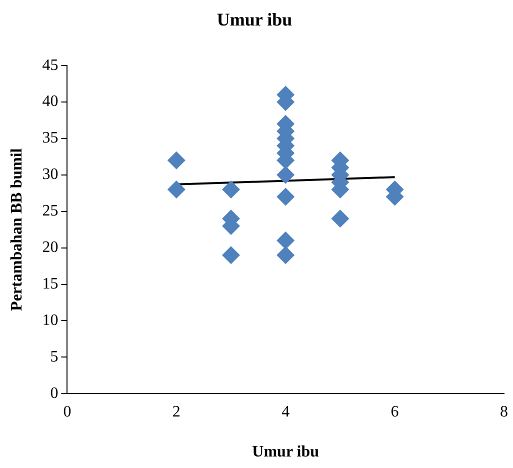  I want to click on y-tick-label: 30, so click(50, 175).